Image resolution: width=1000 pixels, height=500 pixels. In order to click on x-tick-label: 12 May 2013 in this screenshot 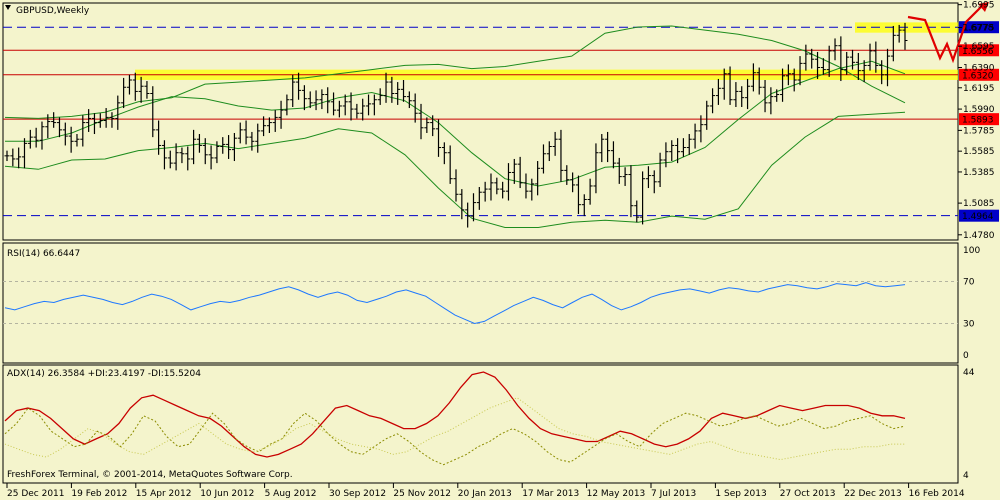, I will do `click(616, 494)`.